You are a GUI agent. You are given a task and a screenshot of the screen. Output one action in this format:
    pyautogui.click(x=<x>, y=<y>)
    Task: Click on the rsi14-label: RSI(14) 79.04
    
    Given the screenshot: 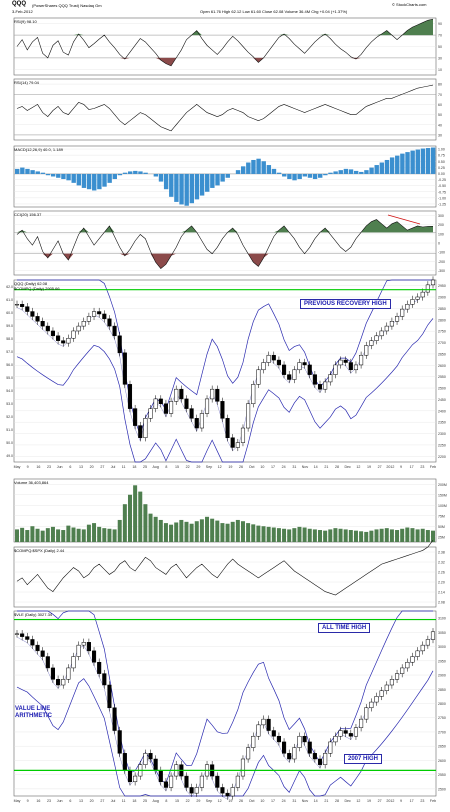 What is the action you would take?
    pyautogui.click(x=26, y=82)
    